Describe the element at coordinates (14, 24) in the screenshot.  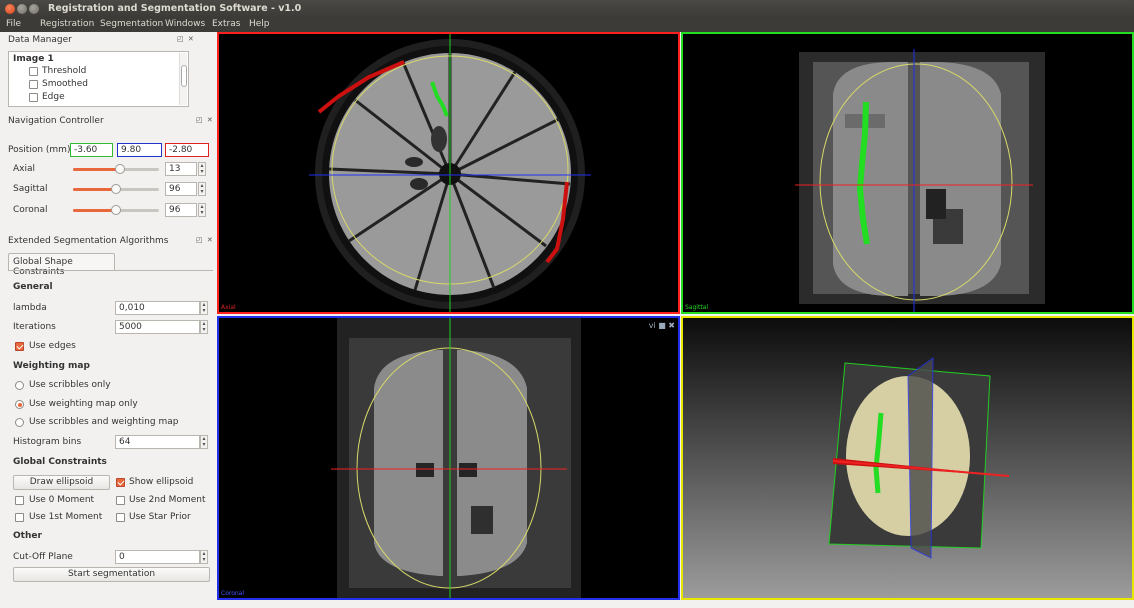
I see `menu-file: File` at that location.